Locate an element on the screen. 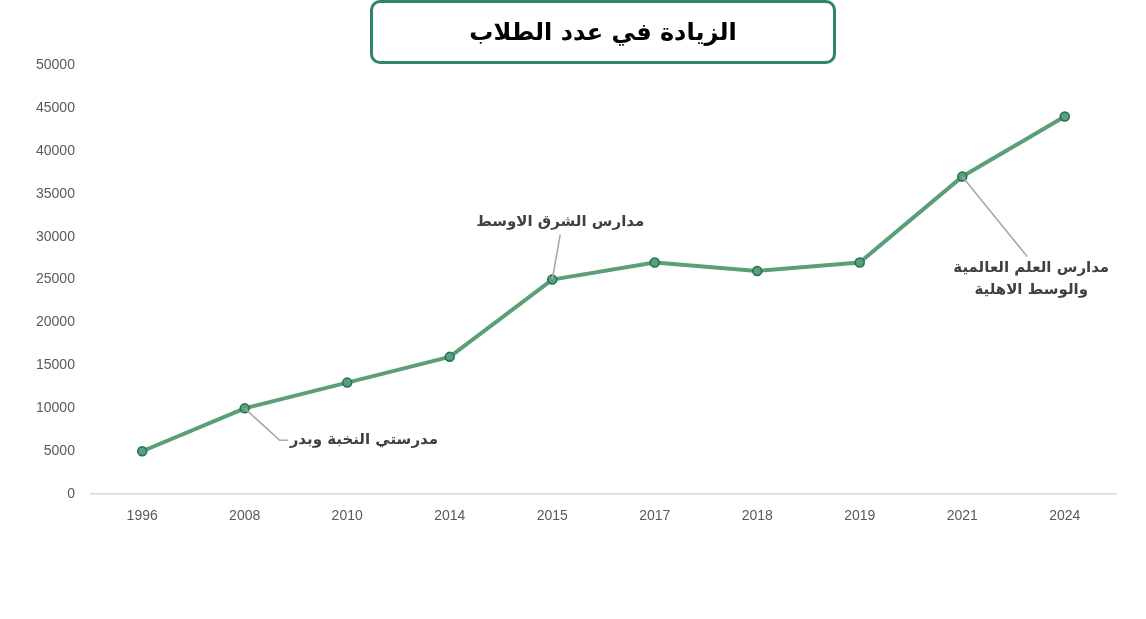 This screenshot has width=1146, height=619. y-tick-label: 50000 is located at coordinates (55, 63).